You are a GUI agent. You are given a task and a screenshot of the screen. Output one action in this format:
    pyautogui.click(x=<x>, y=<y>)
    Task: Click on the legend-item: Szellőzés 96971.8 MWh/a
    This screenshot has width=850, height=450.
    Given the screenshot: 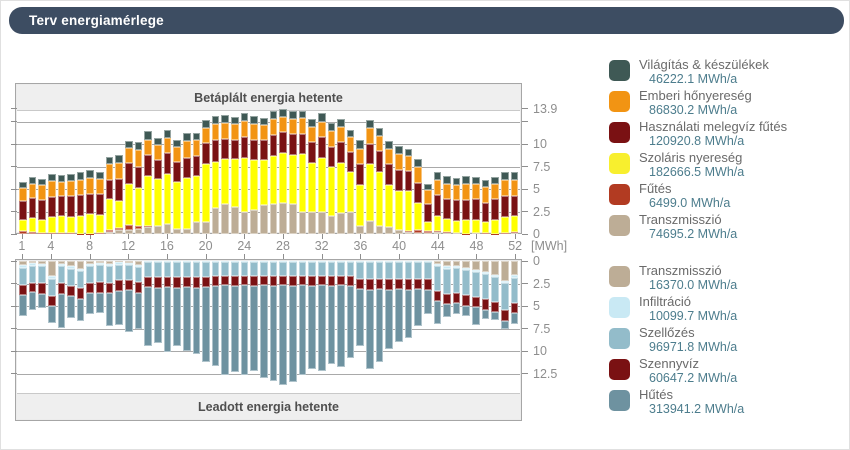 What is the action you would take?
    pyautogui.click(x=726, y=340)
    